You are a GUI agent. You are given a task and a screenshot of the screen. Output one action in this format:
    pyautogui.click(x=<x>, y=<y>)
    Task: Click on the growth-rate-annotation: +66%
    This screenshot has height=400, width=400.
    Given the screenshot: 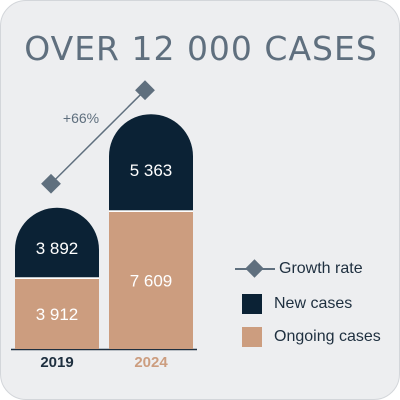 What is the action you would take?
    pyautogui.click(x=81, y=118)
    